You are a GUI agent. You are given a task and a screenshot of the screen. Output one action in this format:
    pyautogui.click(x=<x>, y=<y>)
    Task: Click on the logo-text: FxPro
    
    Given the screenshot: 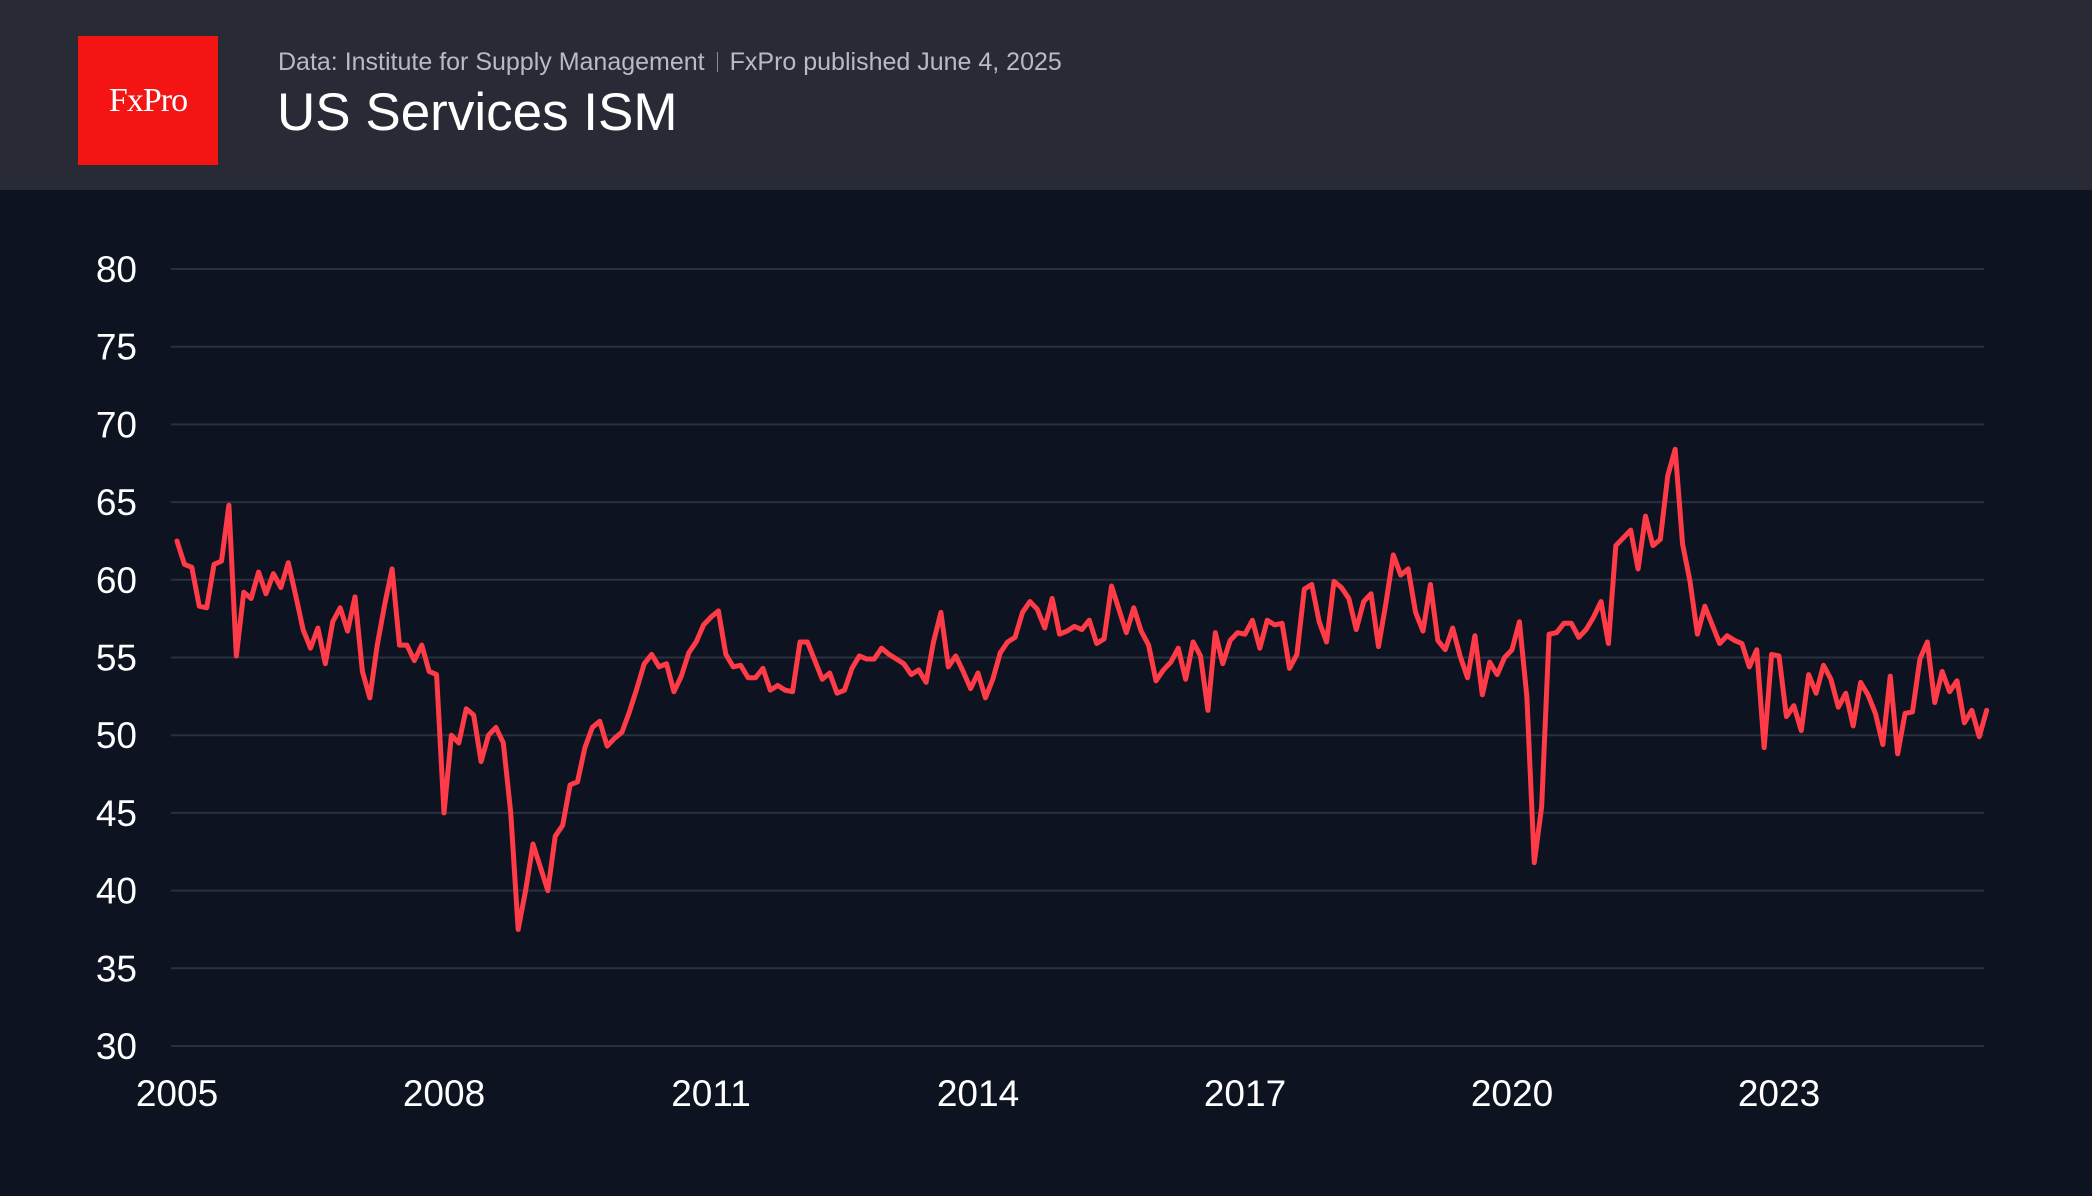 What is the action you would take?
    pyautogui.click(x=148, y=100)
    